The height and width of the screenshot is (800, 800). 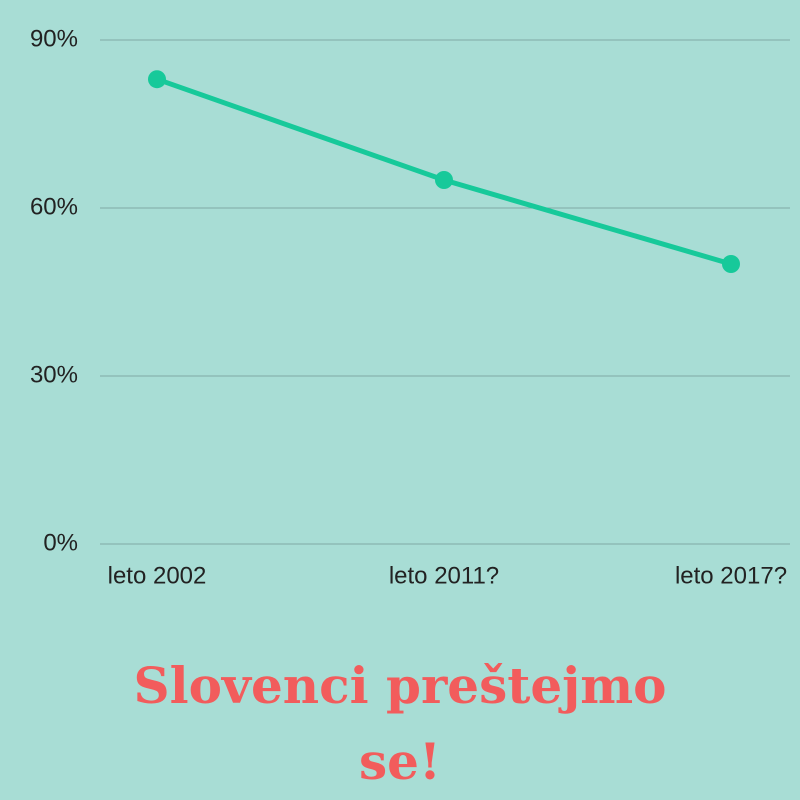 I want to click on y-tick-label: 90%, so click(x=54, y=38).